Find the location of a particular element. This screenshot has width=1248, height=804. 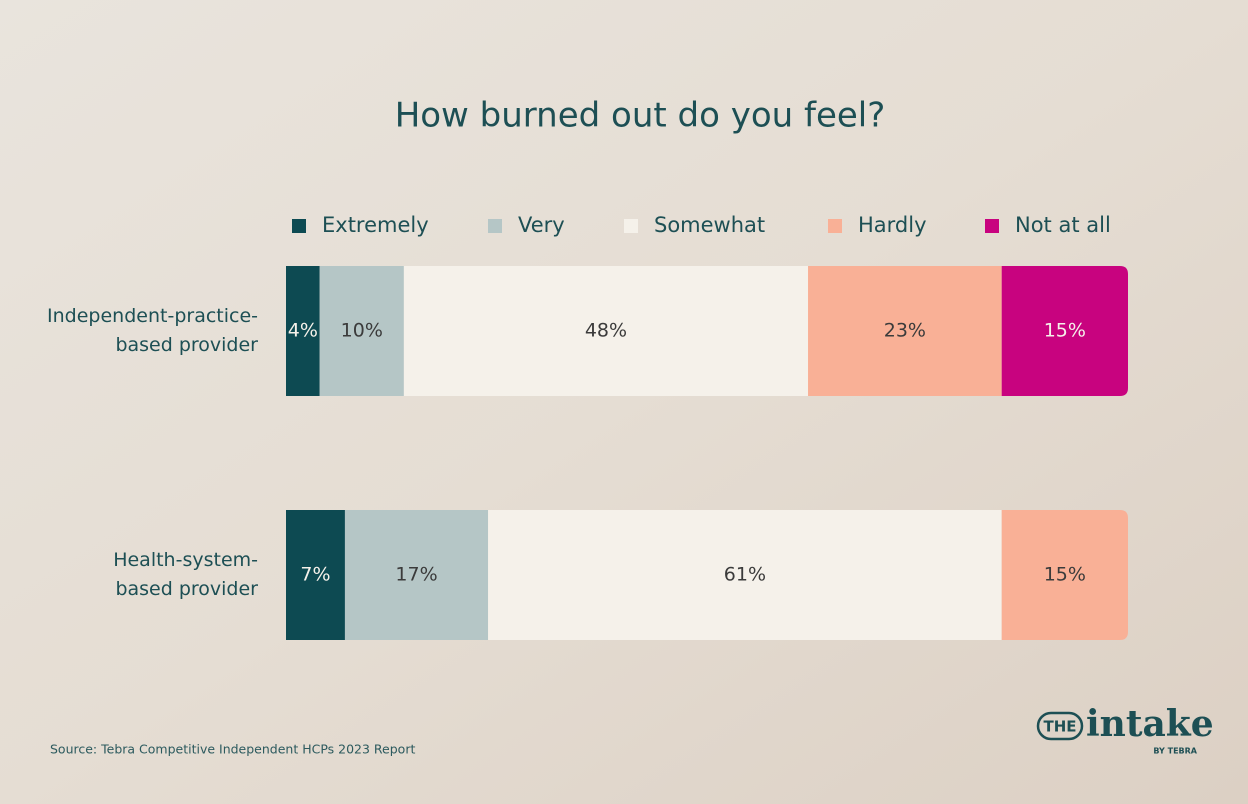

legend-label: Extremely is located at coordinates (375, 225).